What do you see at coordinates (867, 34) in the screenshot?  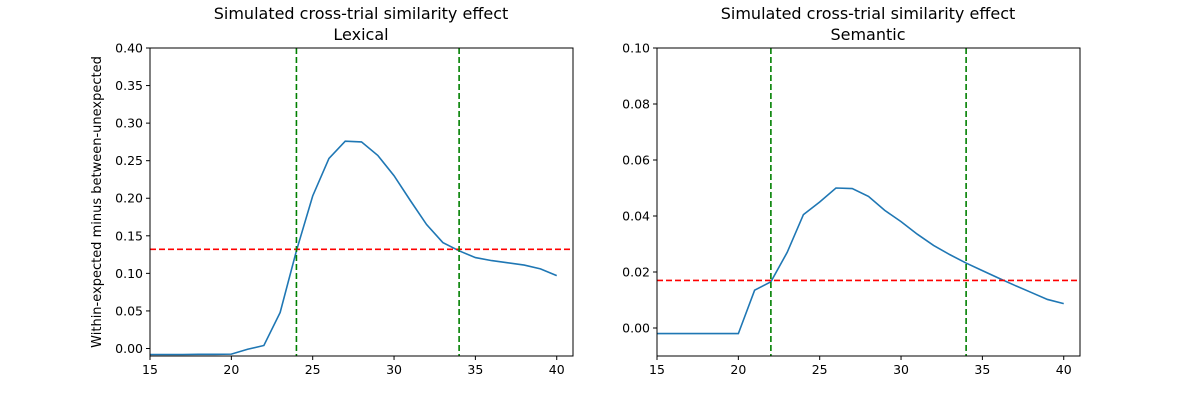 I see `chart-subtitle: Semantic` at bounding box center [867, 34].